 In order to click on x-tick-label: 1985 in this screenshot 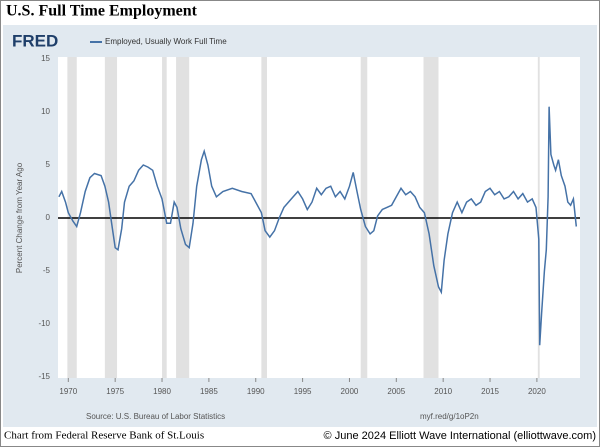, I will do `click(209, 391)`.